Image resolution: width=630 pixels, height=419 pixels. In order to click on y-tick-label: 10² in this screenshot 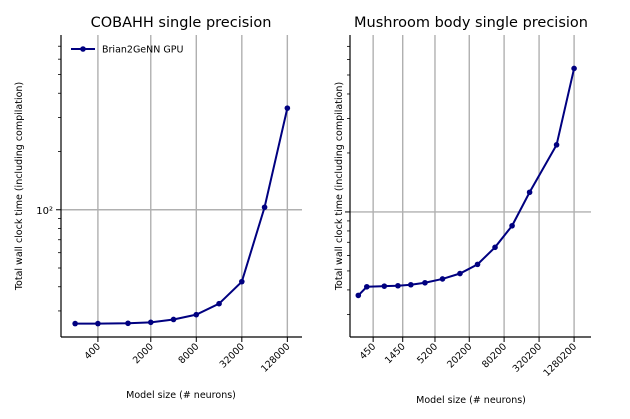, I will do `click(44, 211)`.